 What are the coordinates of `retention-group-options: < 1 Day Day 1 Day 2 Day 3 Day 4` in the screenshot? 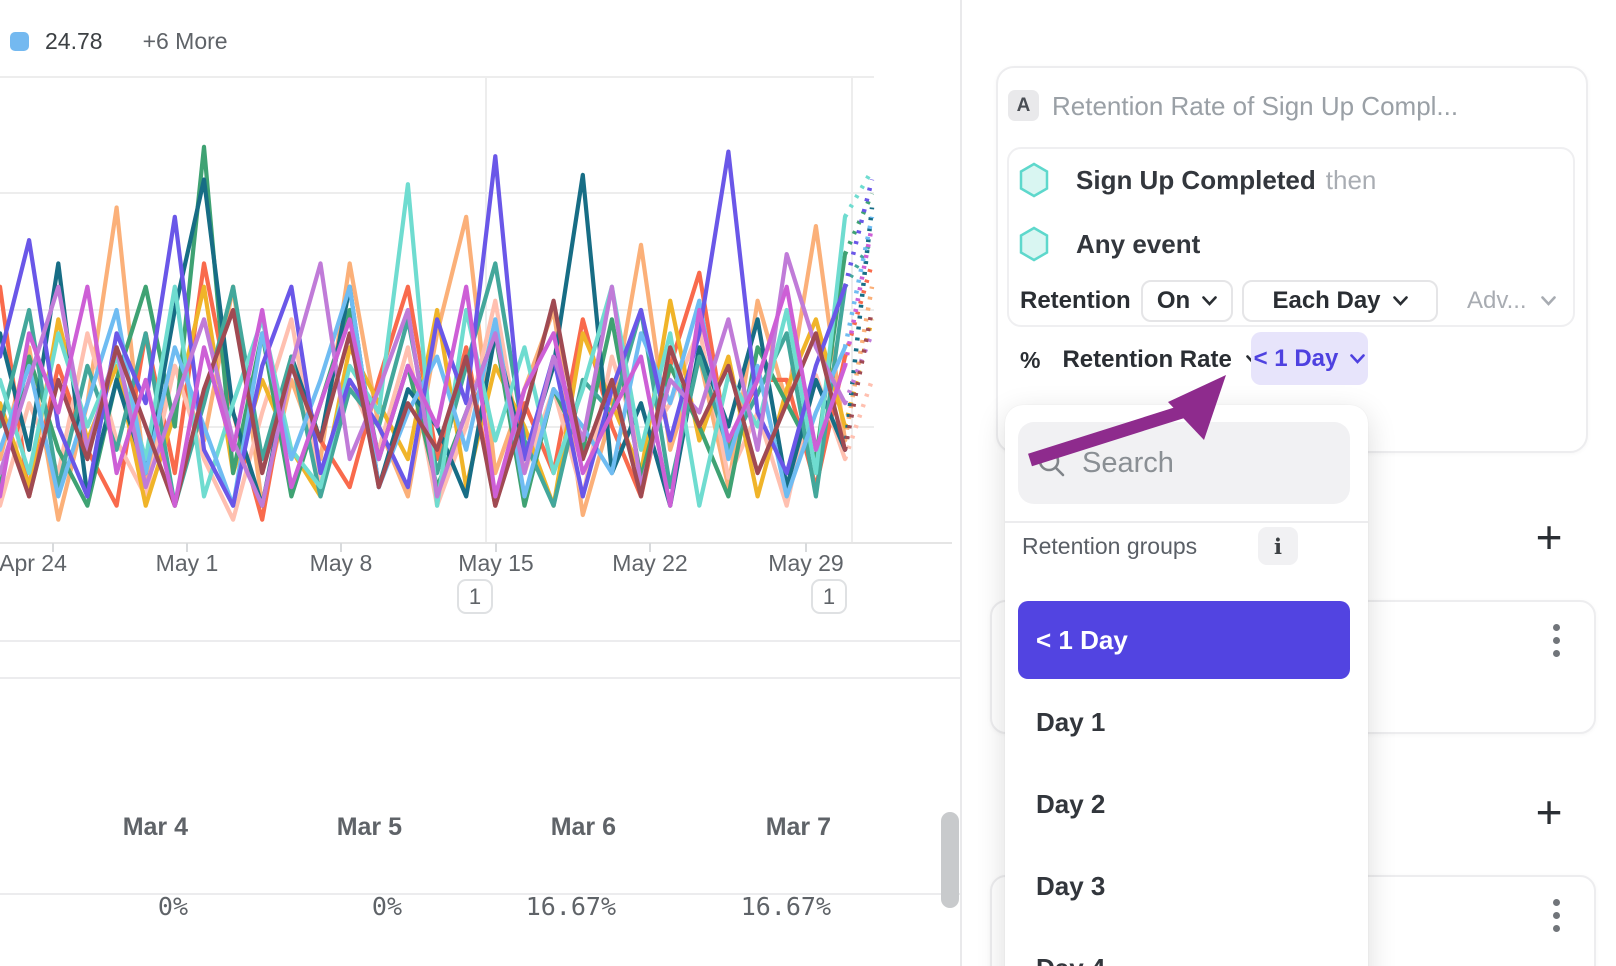 It's located at (1184, 783).